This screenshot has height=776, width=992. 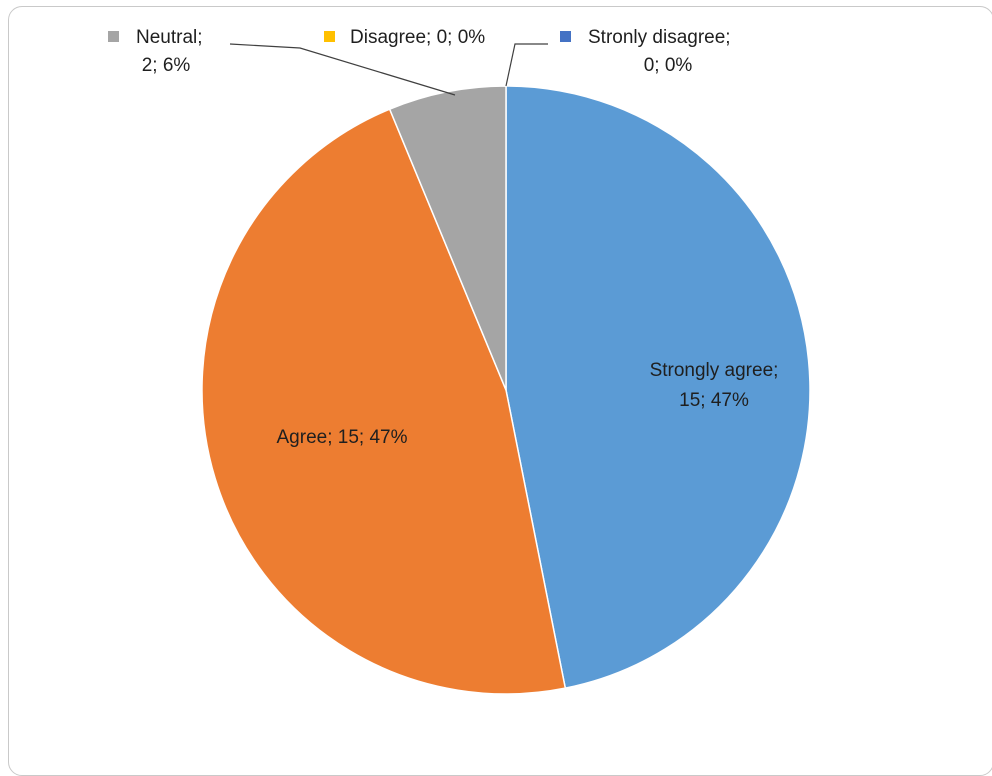 What do you see at coordinates (417, 37) in the screenshot?
I see `label-disagree: Disagree; 0; 0%` at bounding box center [417, 37].